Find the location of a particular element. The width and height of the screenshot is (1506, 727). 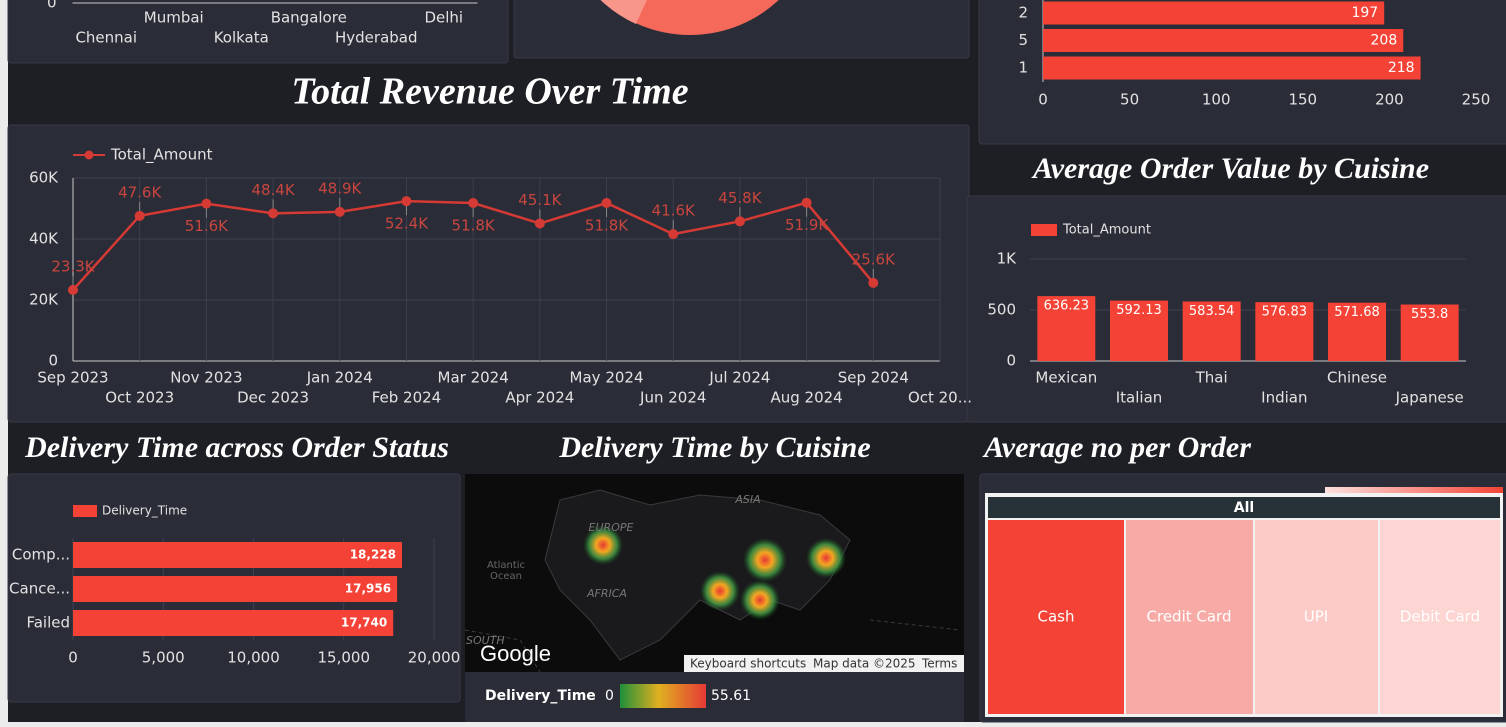

value-label: 45.8K is located at coordinates (740, 198).